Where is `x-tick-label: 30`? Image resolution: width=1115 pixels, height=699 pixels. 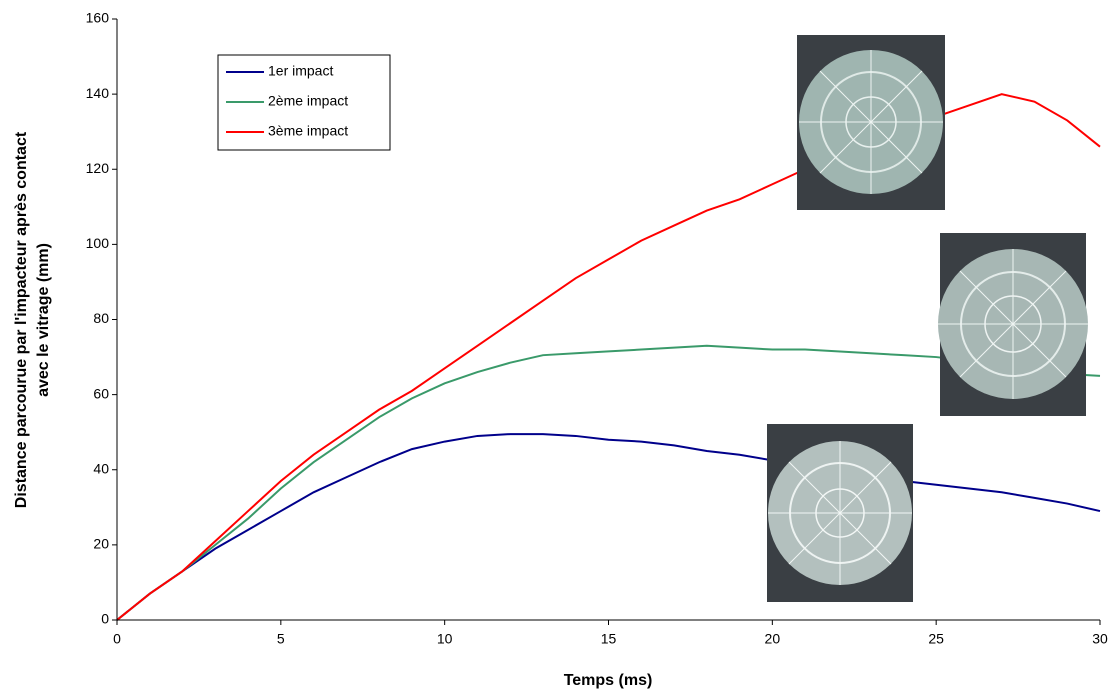
x-tick-label: 30 is located at coordinates (1100, 639).